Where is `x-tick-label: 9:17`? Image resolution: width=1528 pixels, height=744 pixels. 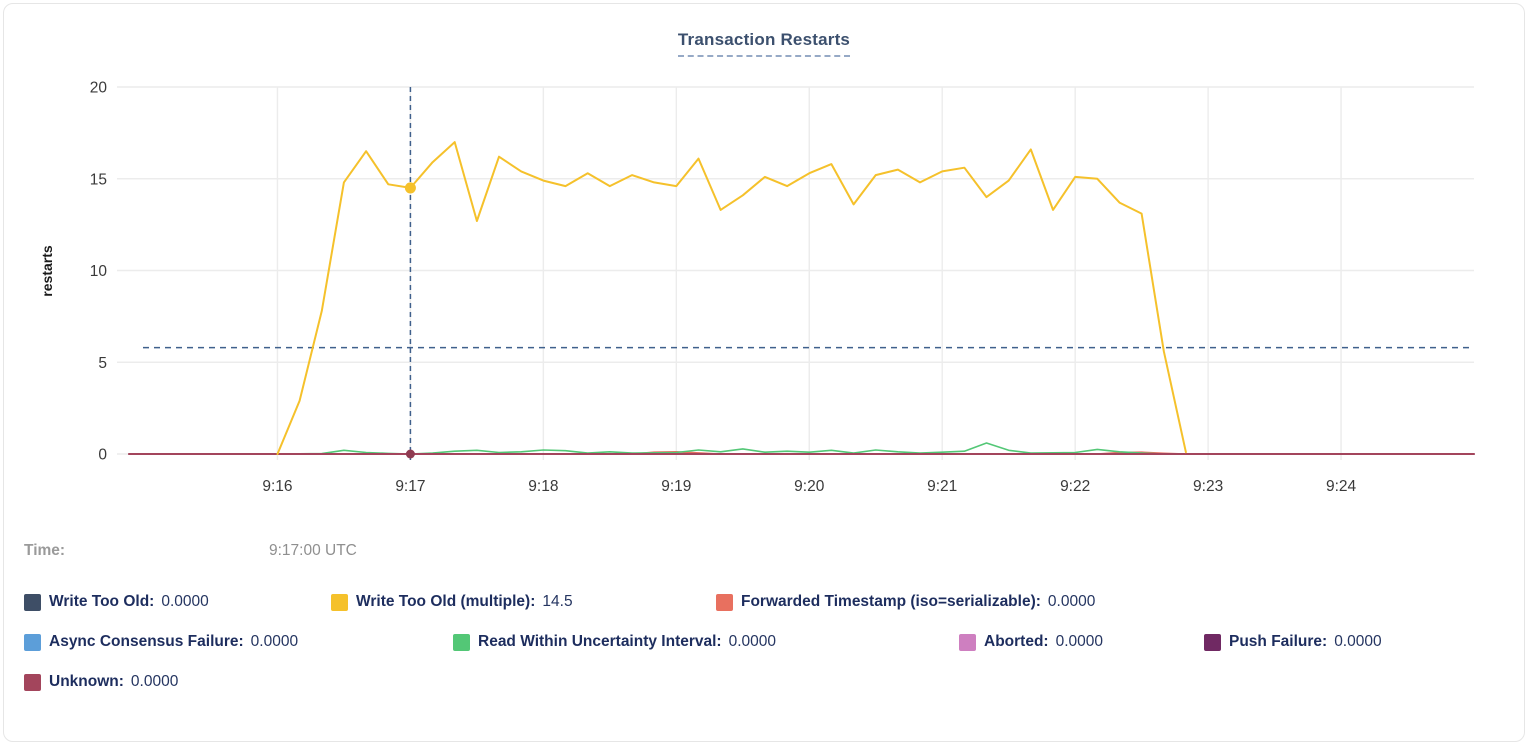
x-tick-label: 9:17 is located at coordinates (410, 486).